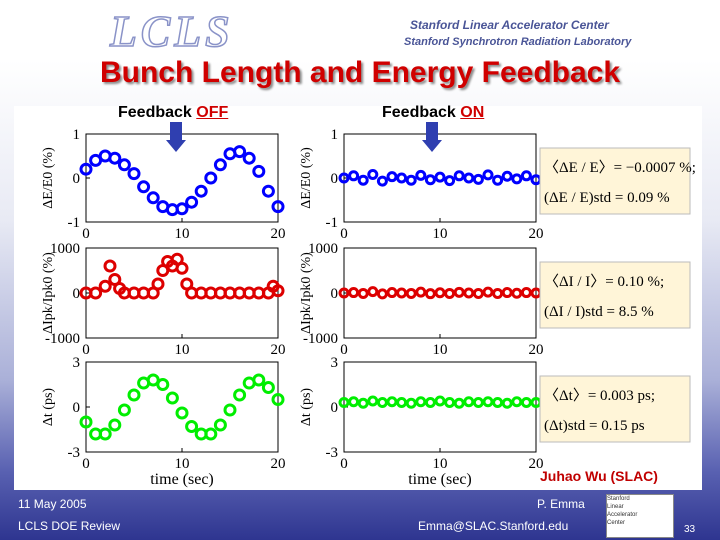 The image size is (720, 540). Describe the element at coordinates (360, 72) in the screenshot. I see `slide-title: Bunch Length and Energy Feedback` at that location.